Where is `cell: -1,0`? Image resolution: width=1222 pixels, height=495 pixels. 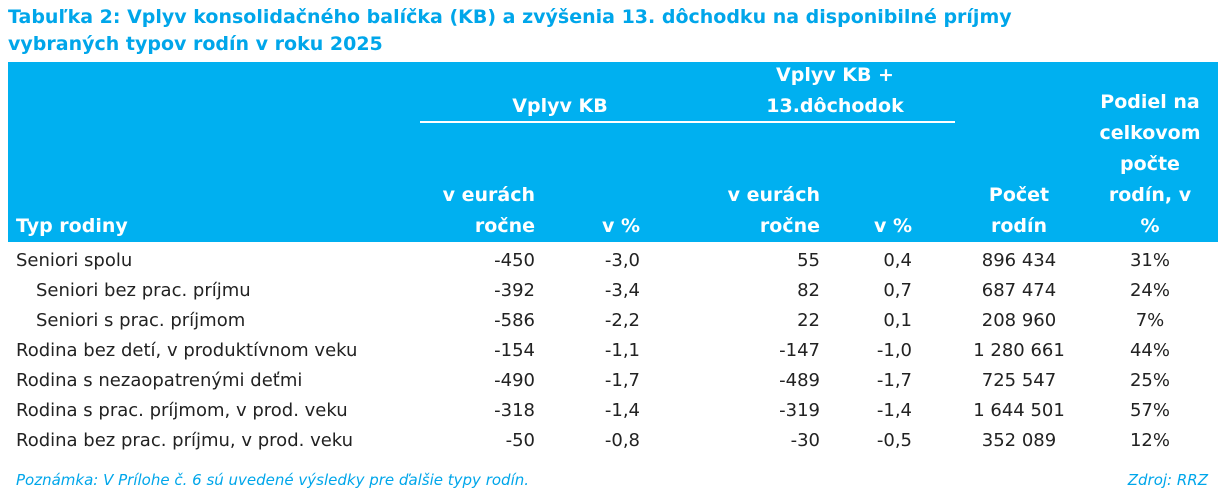 cell: -1,0 is located at coordinates (894, 350).